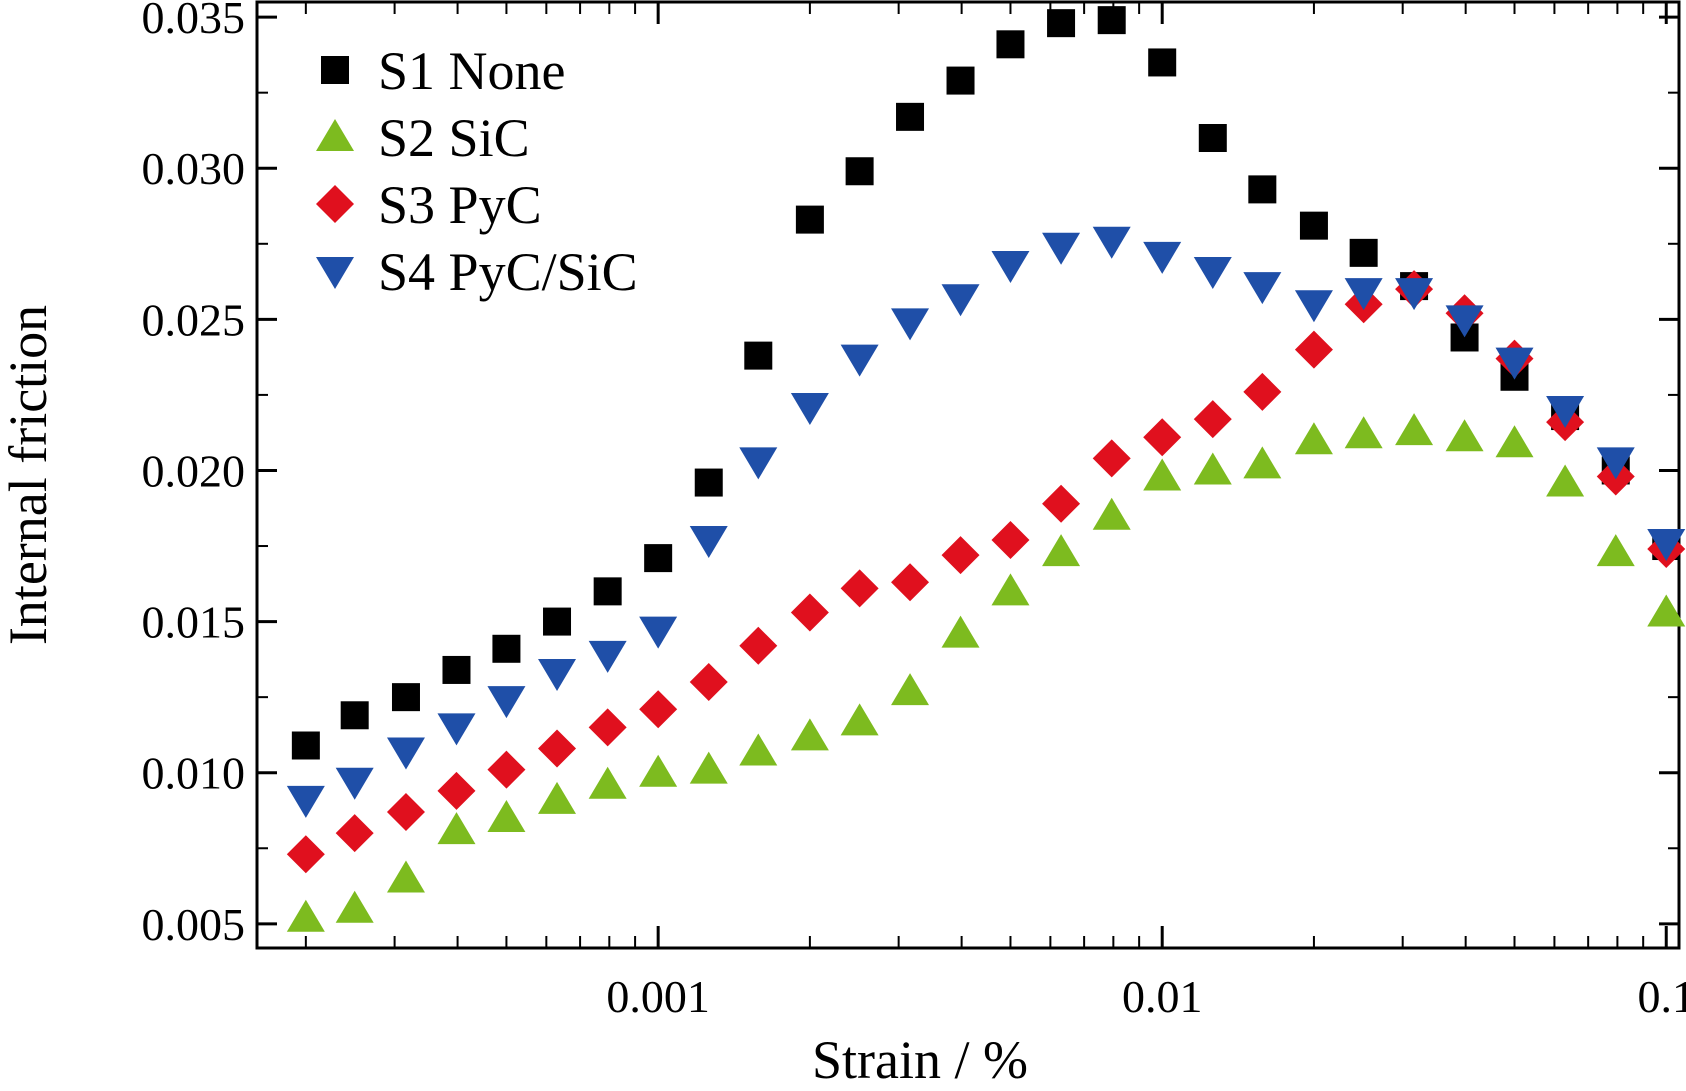 The width and height of the screenshot is (1686, 1091). What do you see at coordinates (194, 924) in the screenshot?
I see `y-tick-label: 0.005` at bounding box center [194, 924].